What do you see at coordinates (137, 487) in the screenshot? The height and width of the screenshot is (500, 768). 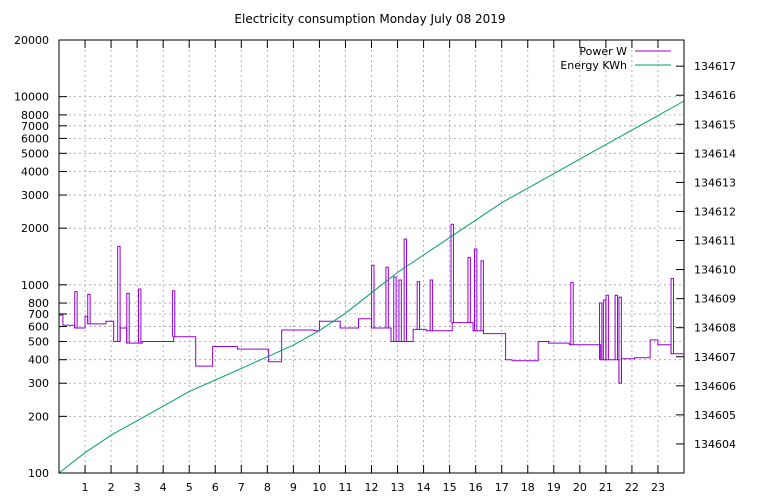 I see `x-tick-label: 3` at bounding box center [137, 487].